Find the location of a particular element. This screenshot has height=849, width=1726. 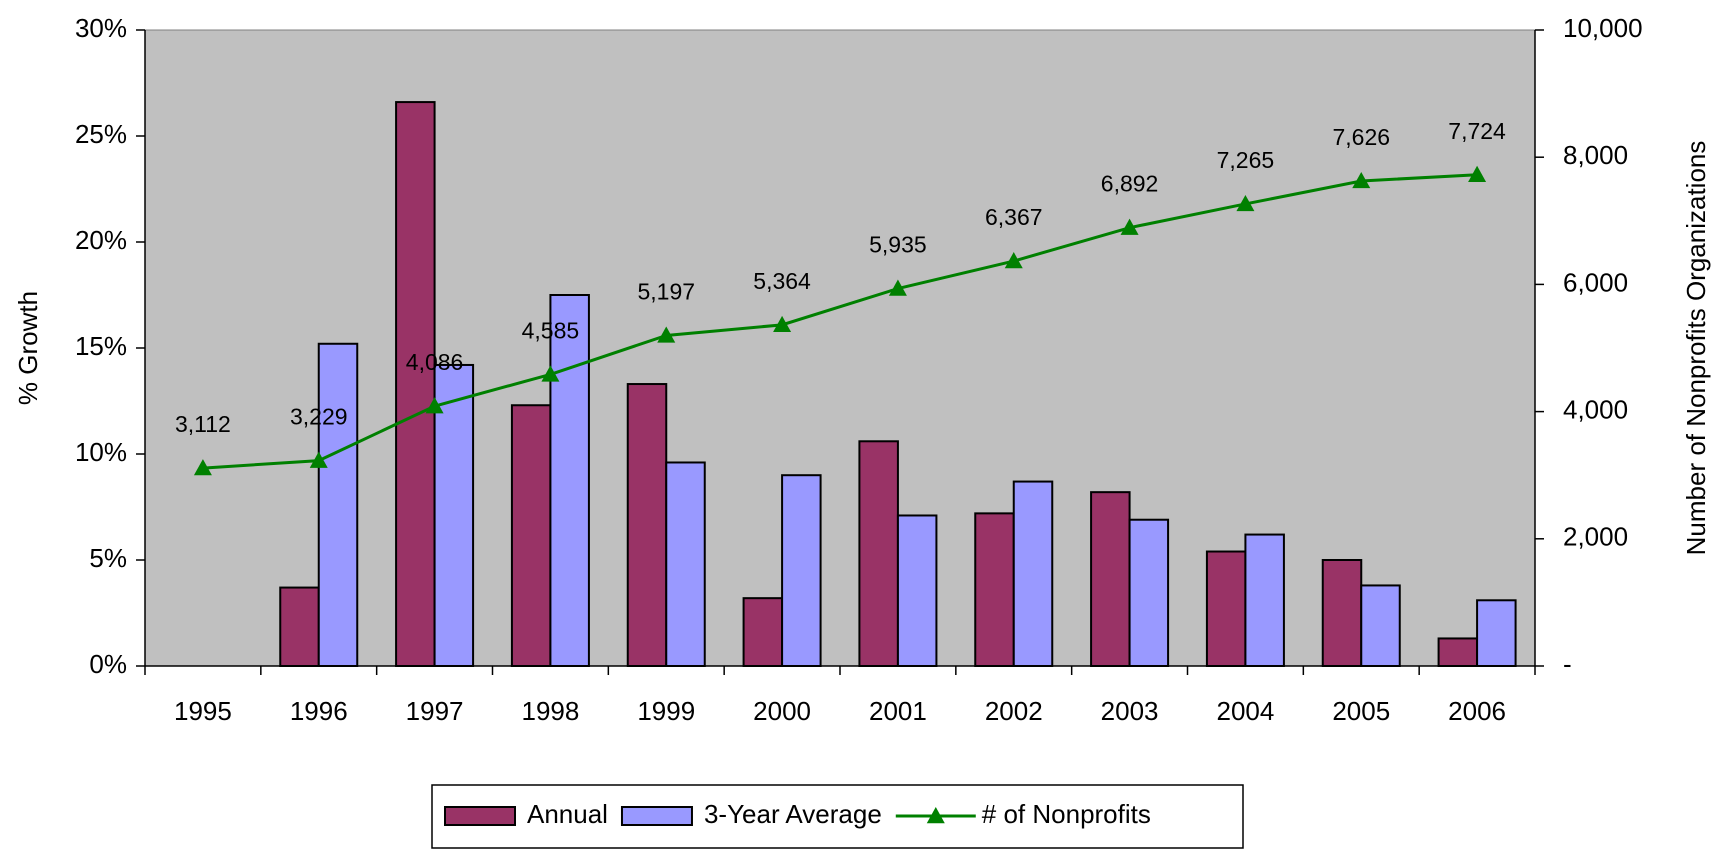

data-label: 7,724 is located at coordinates (1477, 131).